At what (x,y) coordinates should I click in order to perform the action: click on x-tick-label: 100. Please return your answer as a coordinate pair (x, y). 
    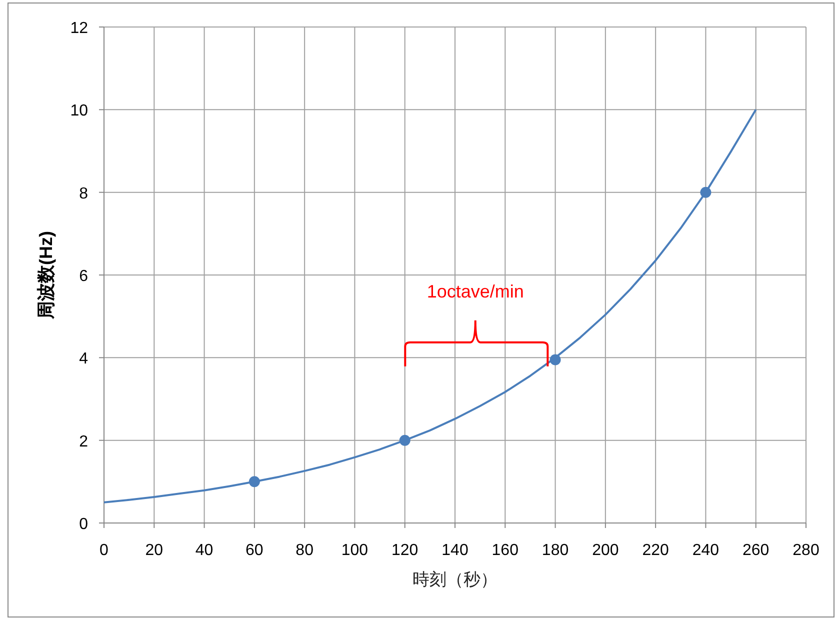
    Looking at the image, I should click on (354, 550).